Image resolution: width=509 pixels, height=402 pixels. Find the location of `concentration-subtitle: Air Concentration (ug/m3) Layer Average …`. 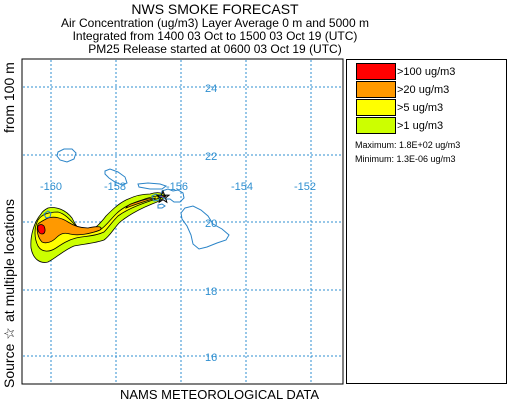

concentration-subtitle: Air Concentration (ug/m3) Layer Average … is located at coordinates (215, 23).